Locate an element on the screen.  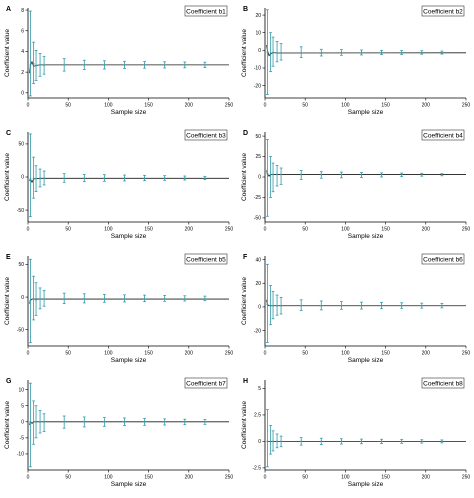
y-tick-label: 10 is located at coordinates (21, 390).